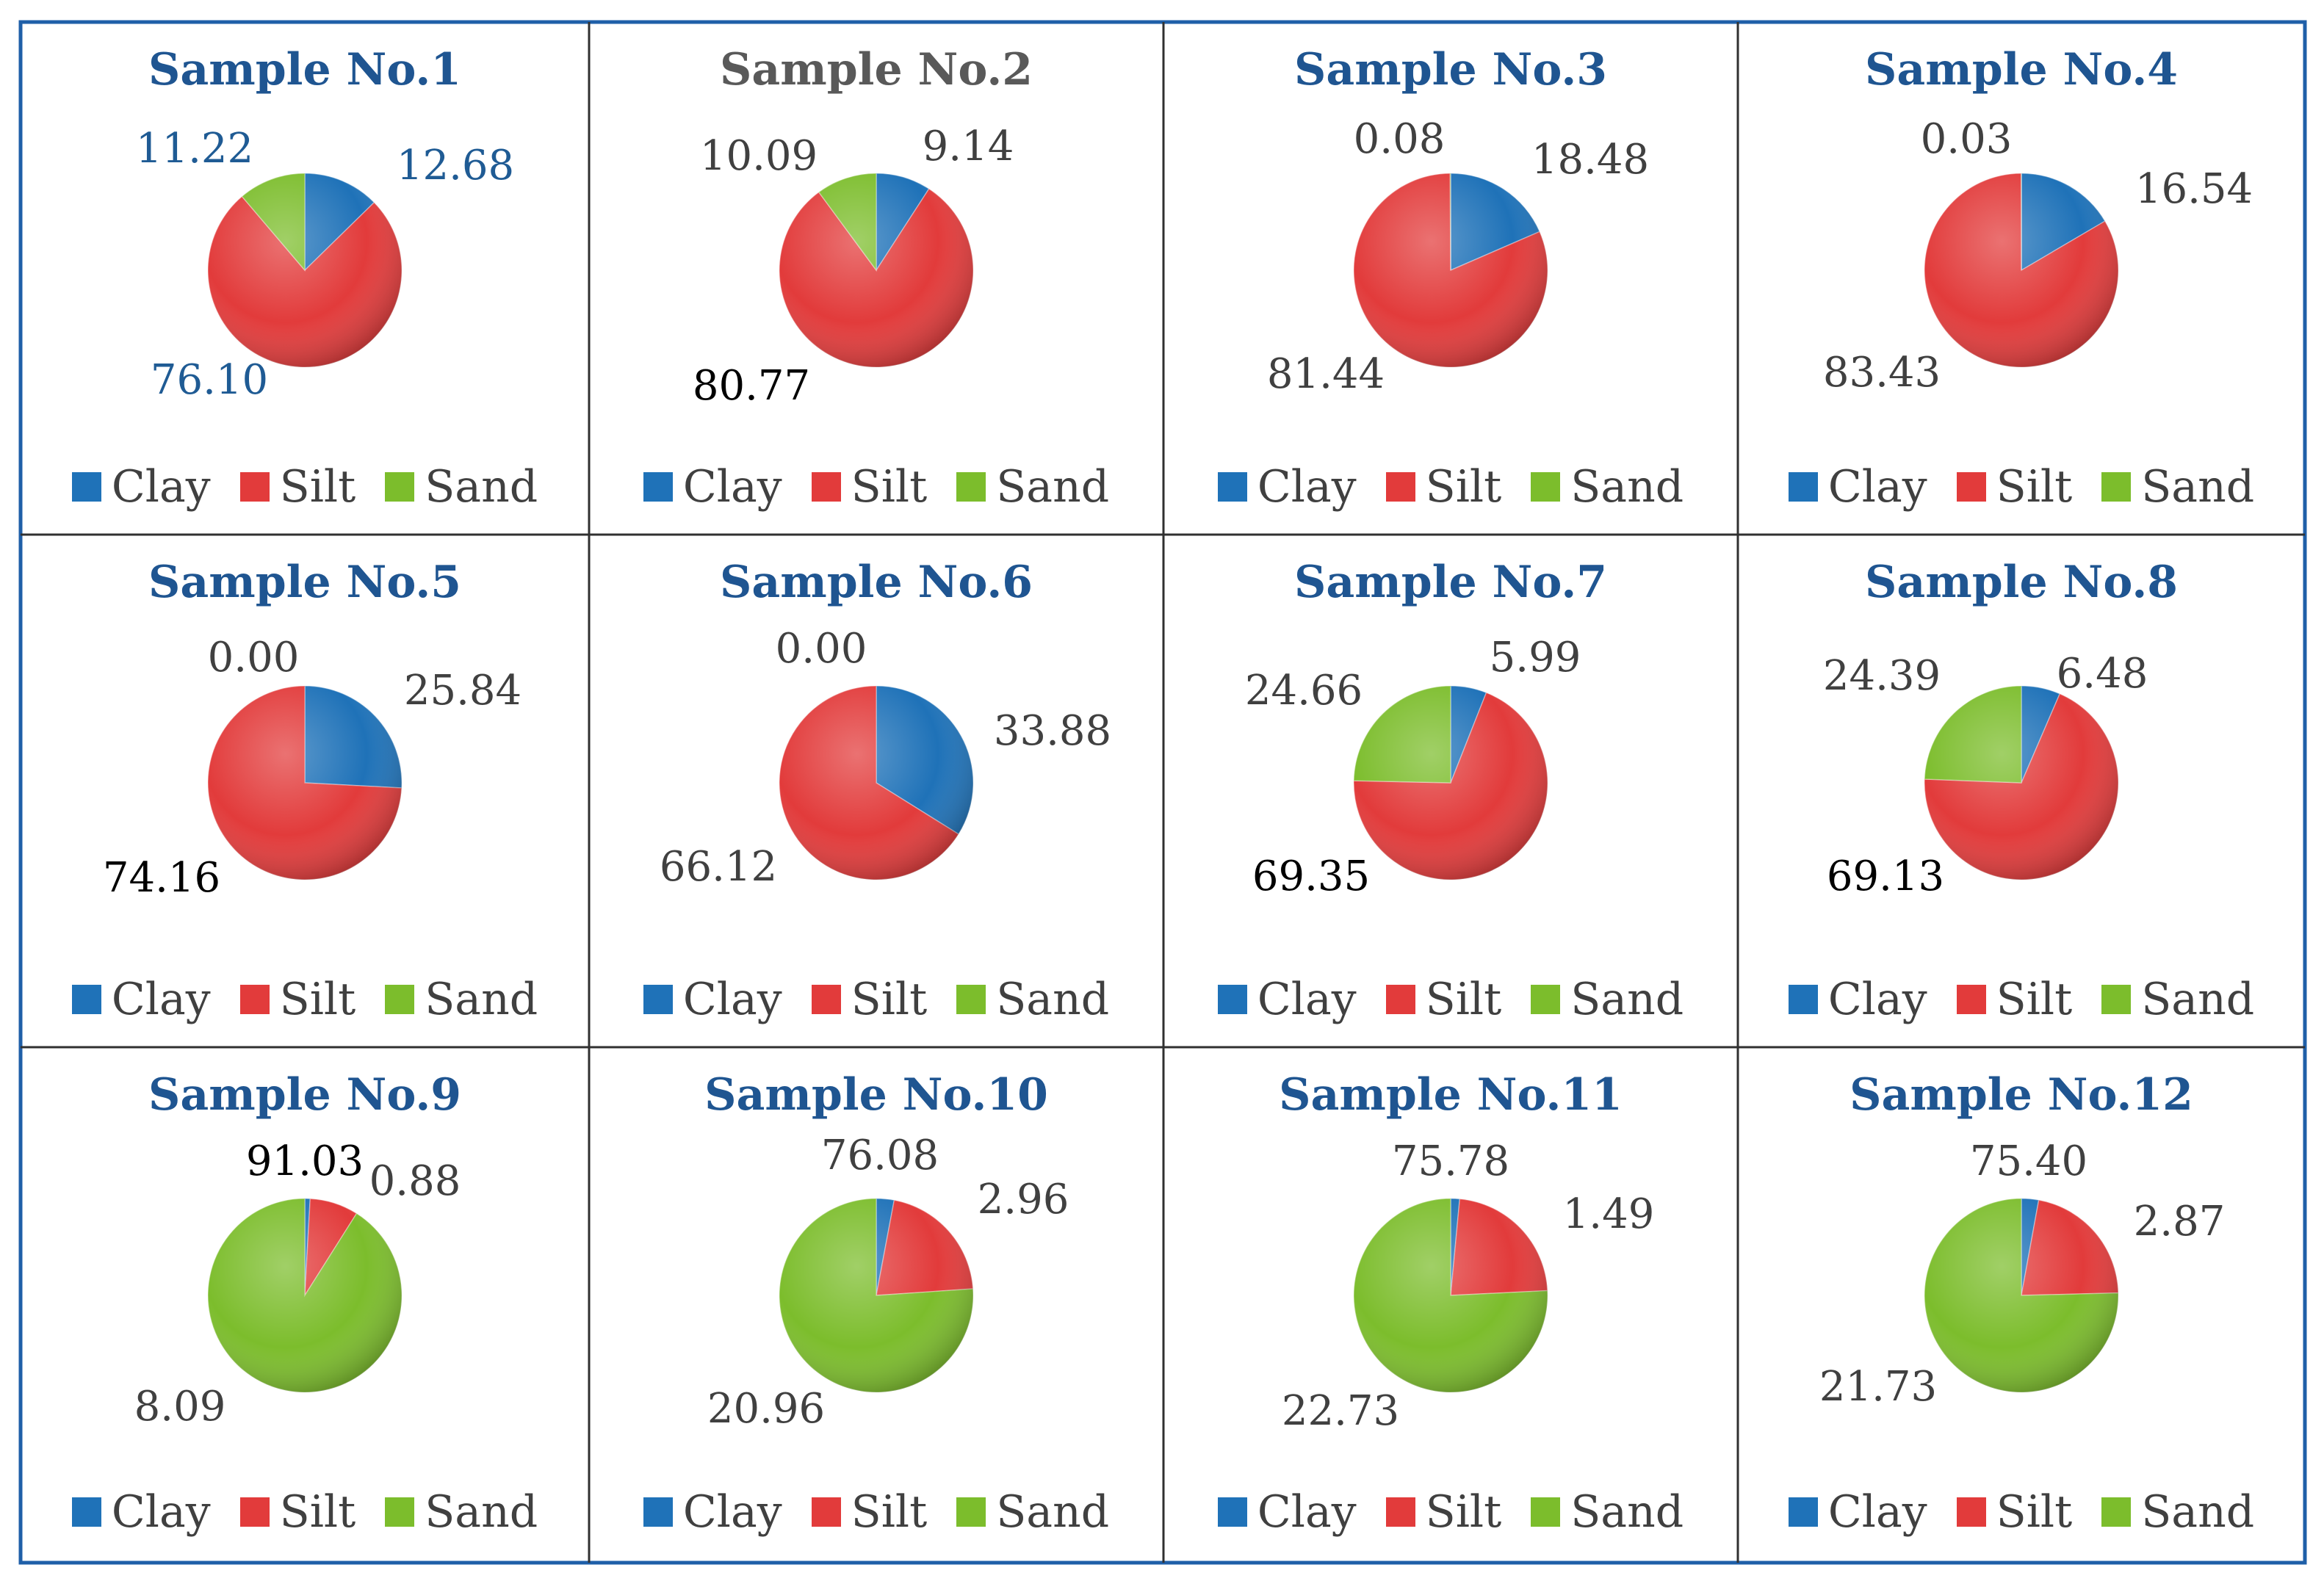 The height and width of the screenshot is (1584, 2324). Describe the element at coordinates (879, 1155) in the screenshot. I see `data-label-sand: 76.08` at that location.